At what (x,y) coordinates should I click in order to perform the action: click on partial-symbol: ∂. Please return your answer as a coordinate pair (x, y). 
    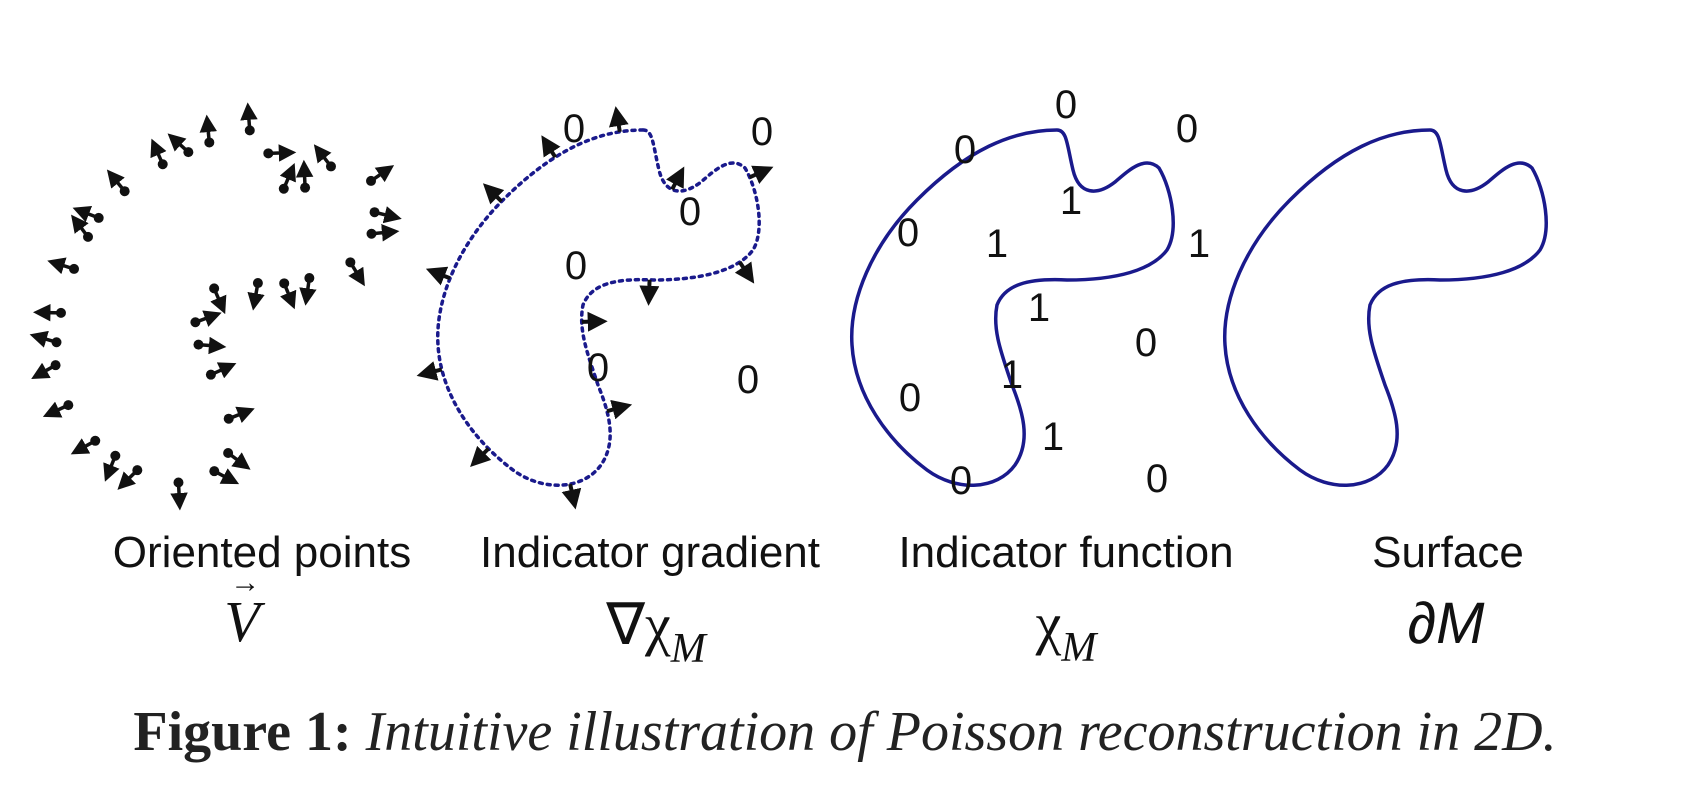
    Looking at the image, I should click on (1422, 623).